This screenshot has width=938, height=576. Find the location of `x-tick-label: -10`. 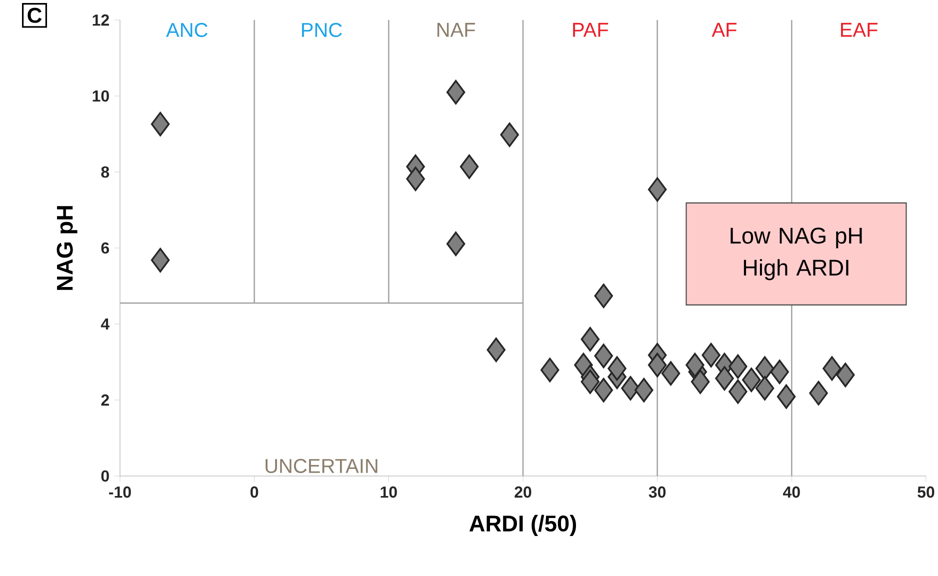

x-tick-label: -10 is located at coordinates (120, 492).